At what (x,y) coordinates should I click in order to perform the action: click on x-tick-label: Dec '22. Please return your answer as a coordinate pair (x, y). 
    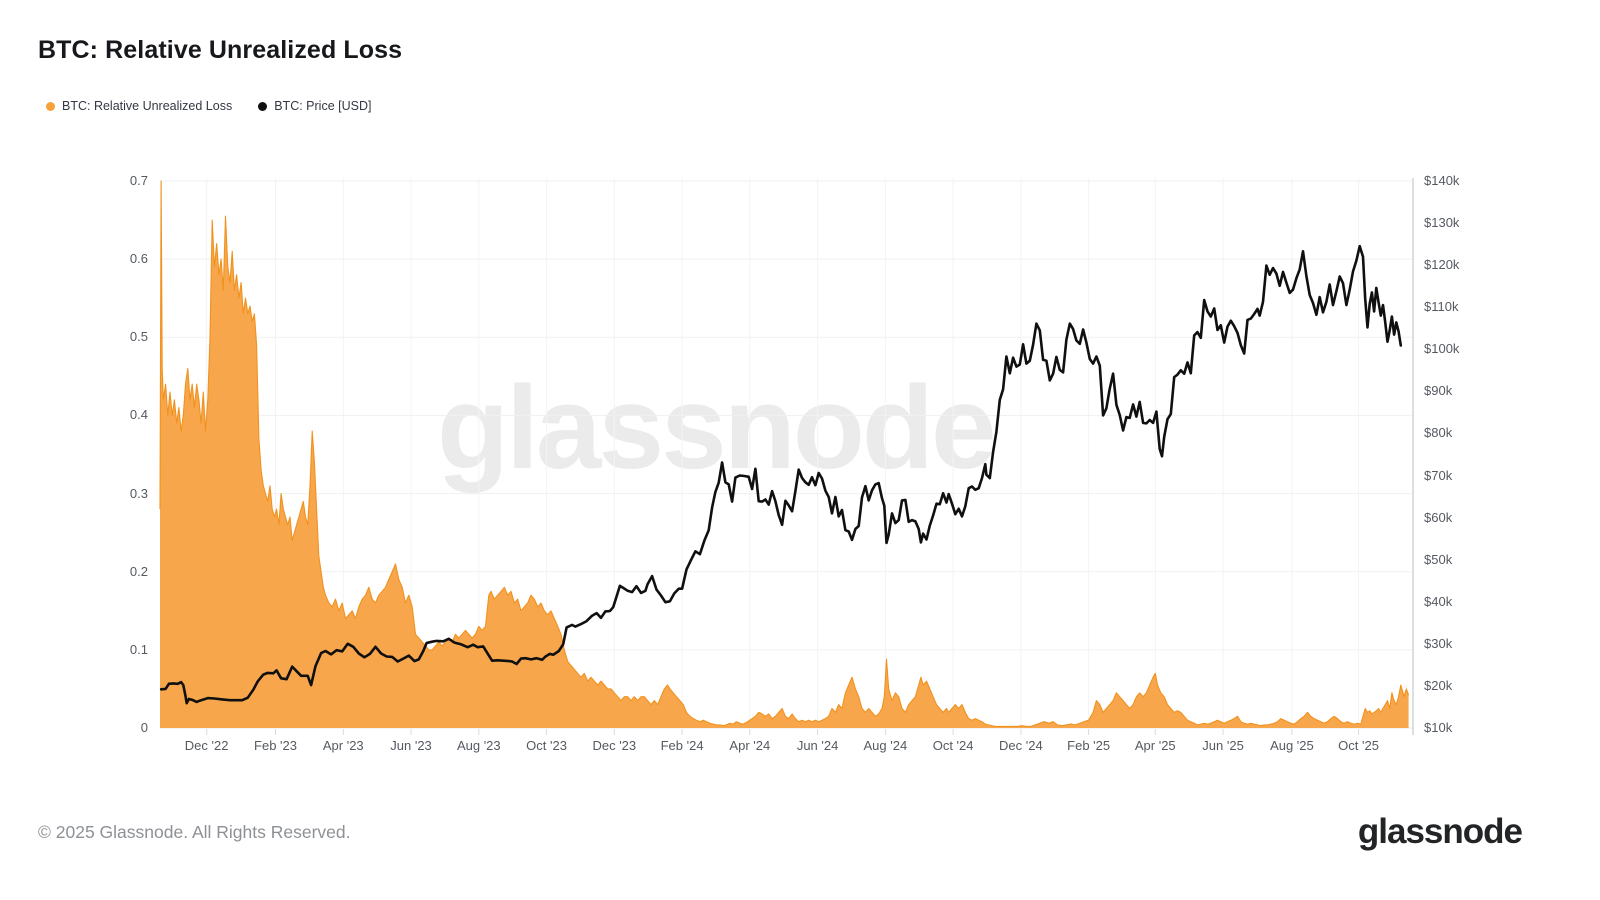
    Looking at the image, I should click on (206, 745).